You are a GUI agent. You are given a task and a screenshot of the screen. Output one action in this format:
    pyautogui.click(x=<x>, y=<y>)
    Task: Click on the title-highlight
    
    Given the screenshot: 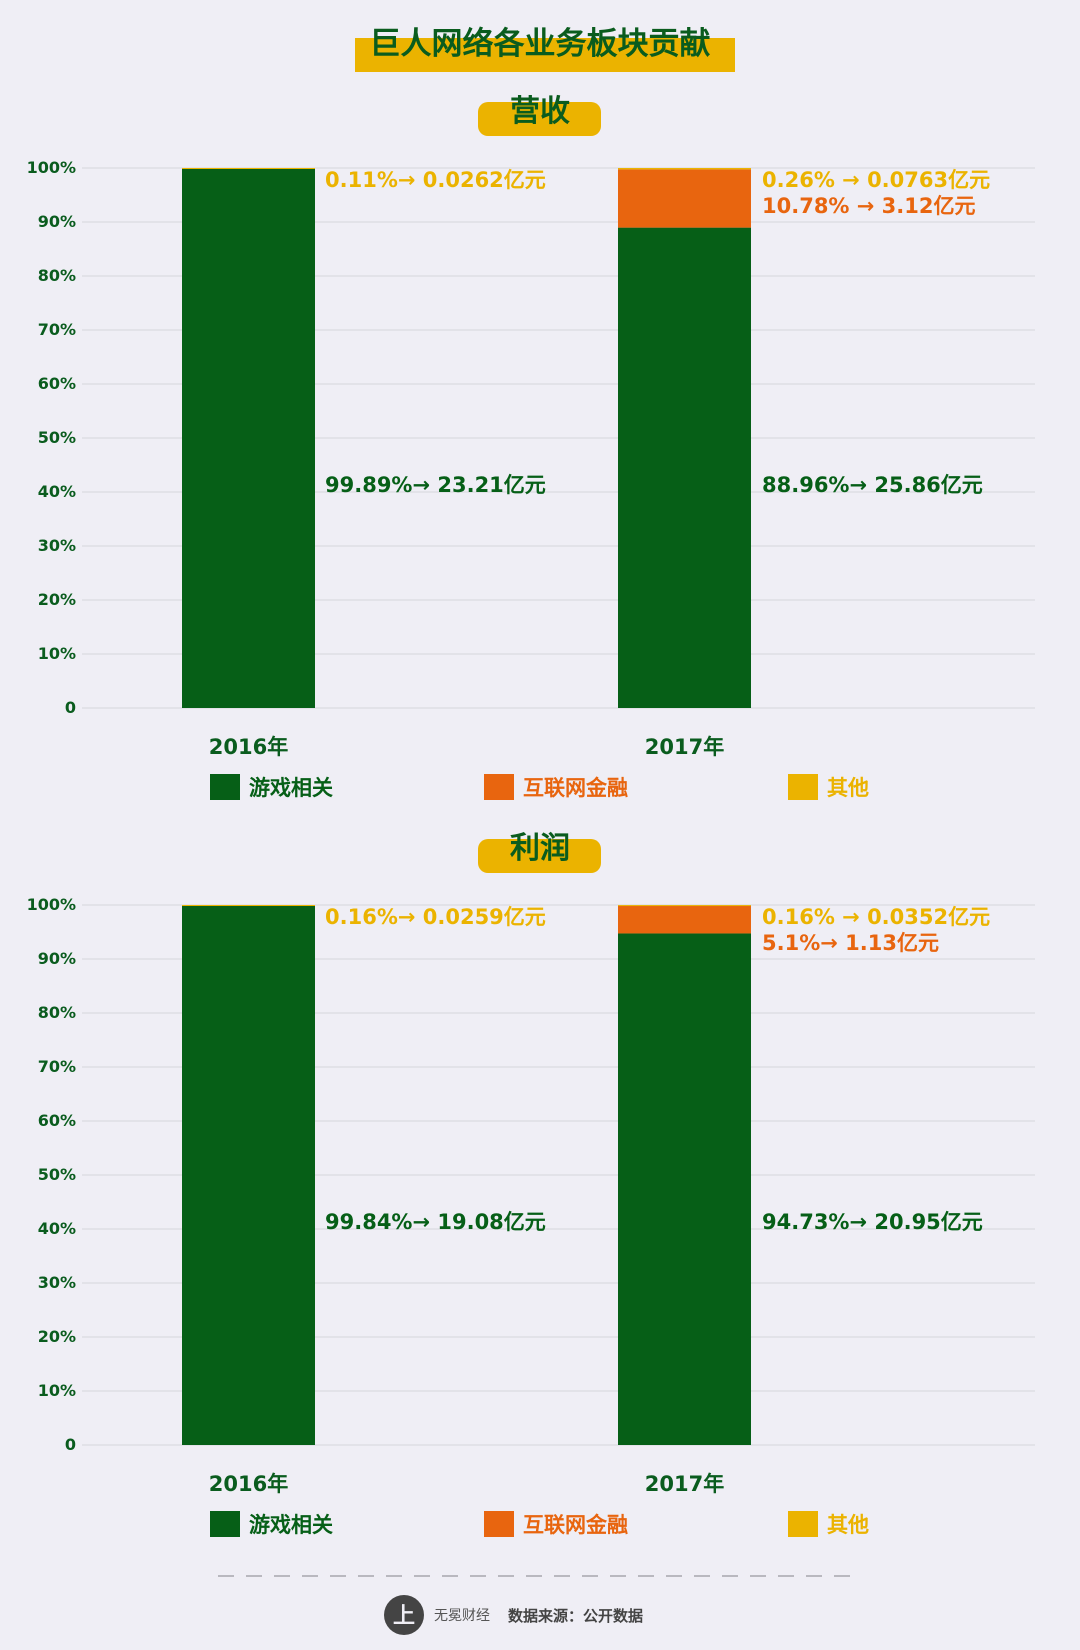 What is the action you would take?
    pyautogui.click(x=545, y=55)
    